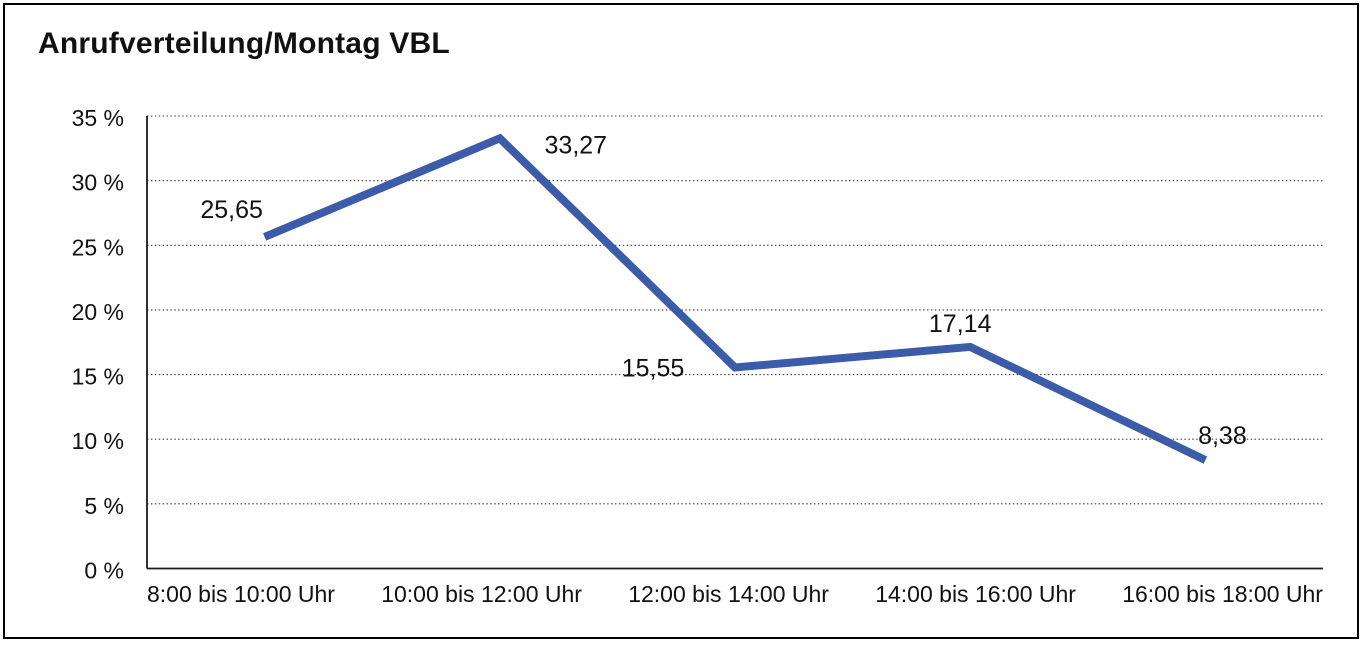 The width and height of the screenshot is (1363, 646). I want to click on y-axis-label: 10 %, so click(98, 441).